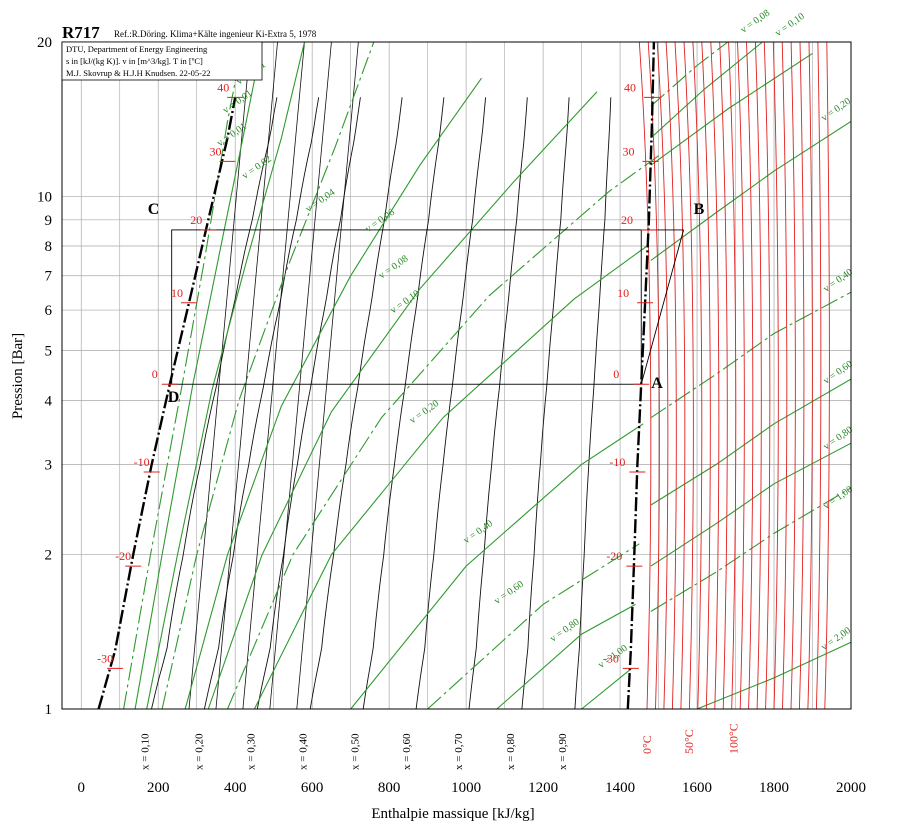 This screenshot has height=825, width=907. I want to click on sat-temp-label-liquid: 40, so click(223, 87).